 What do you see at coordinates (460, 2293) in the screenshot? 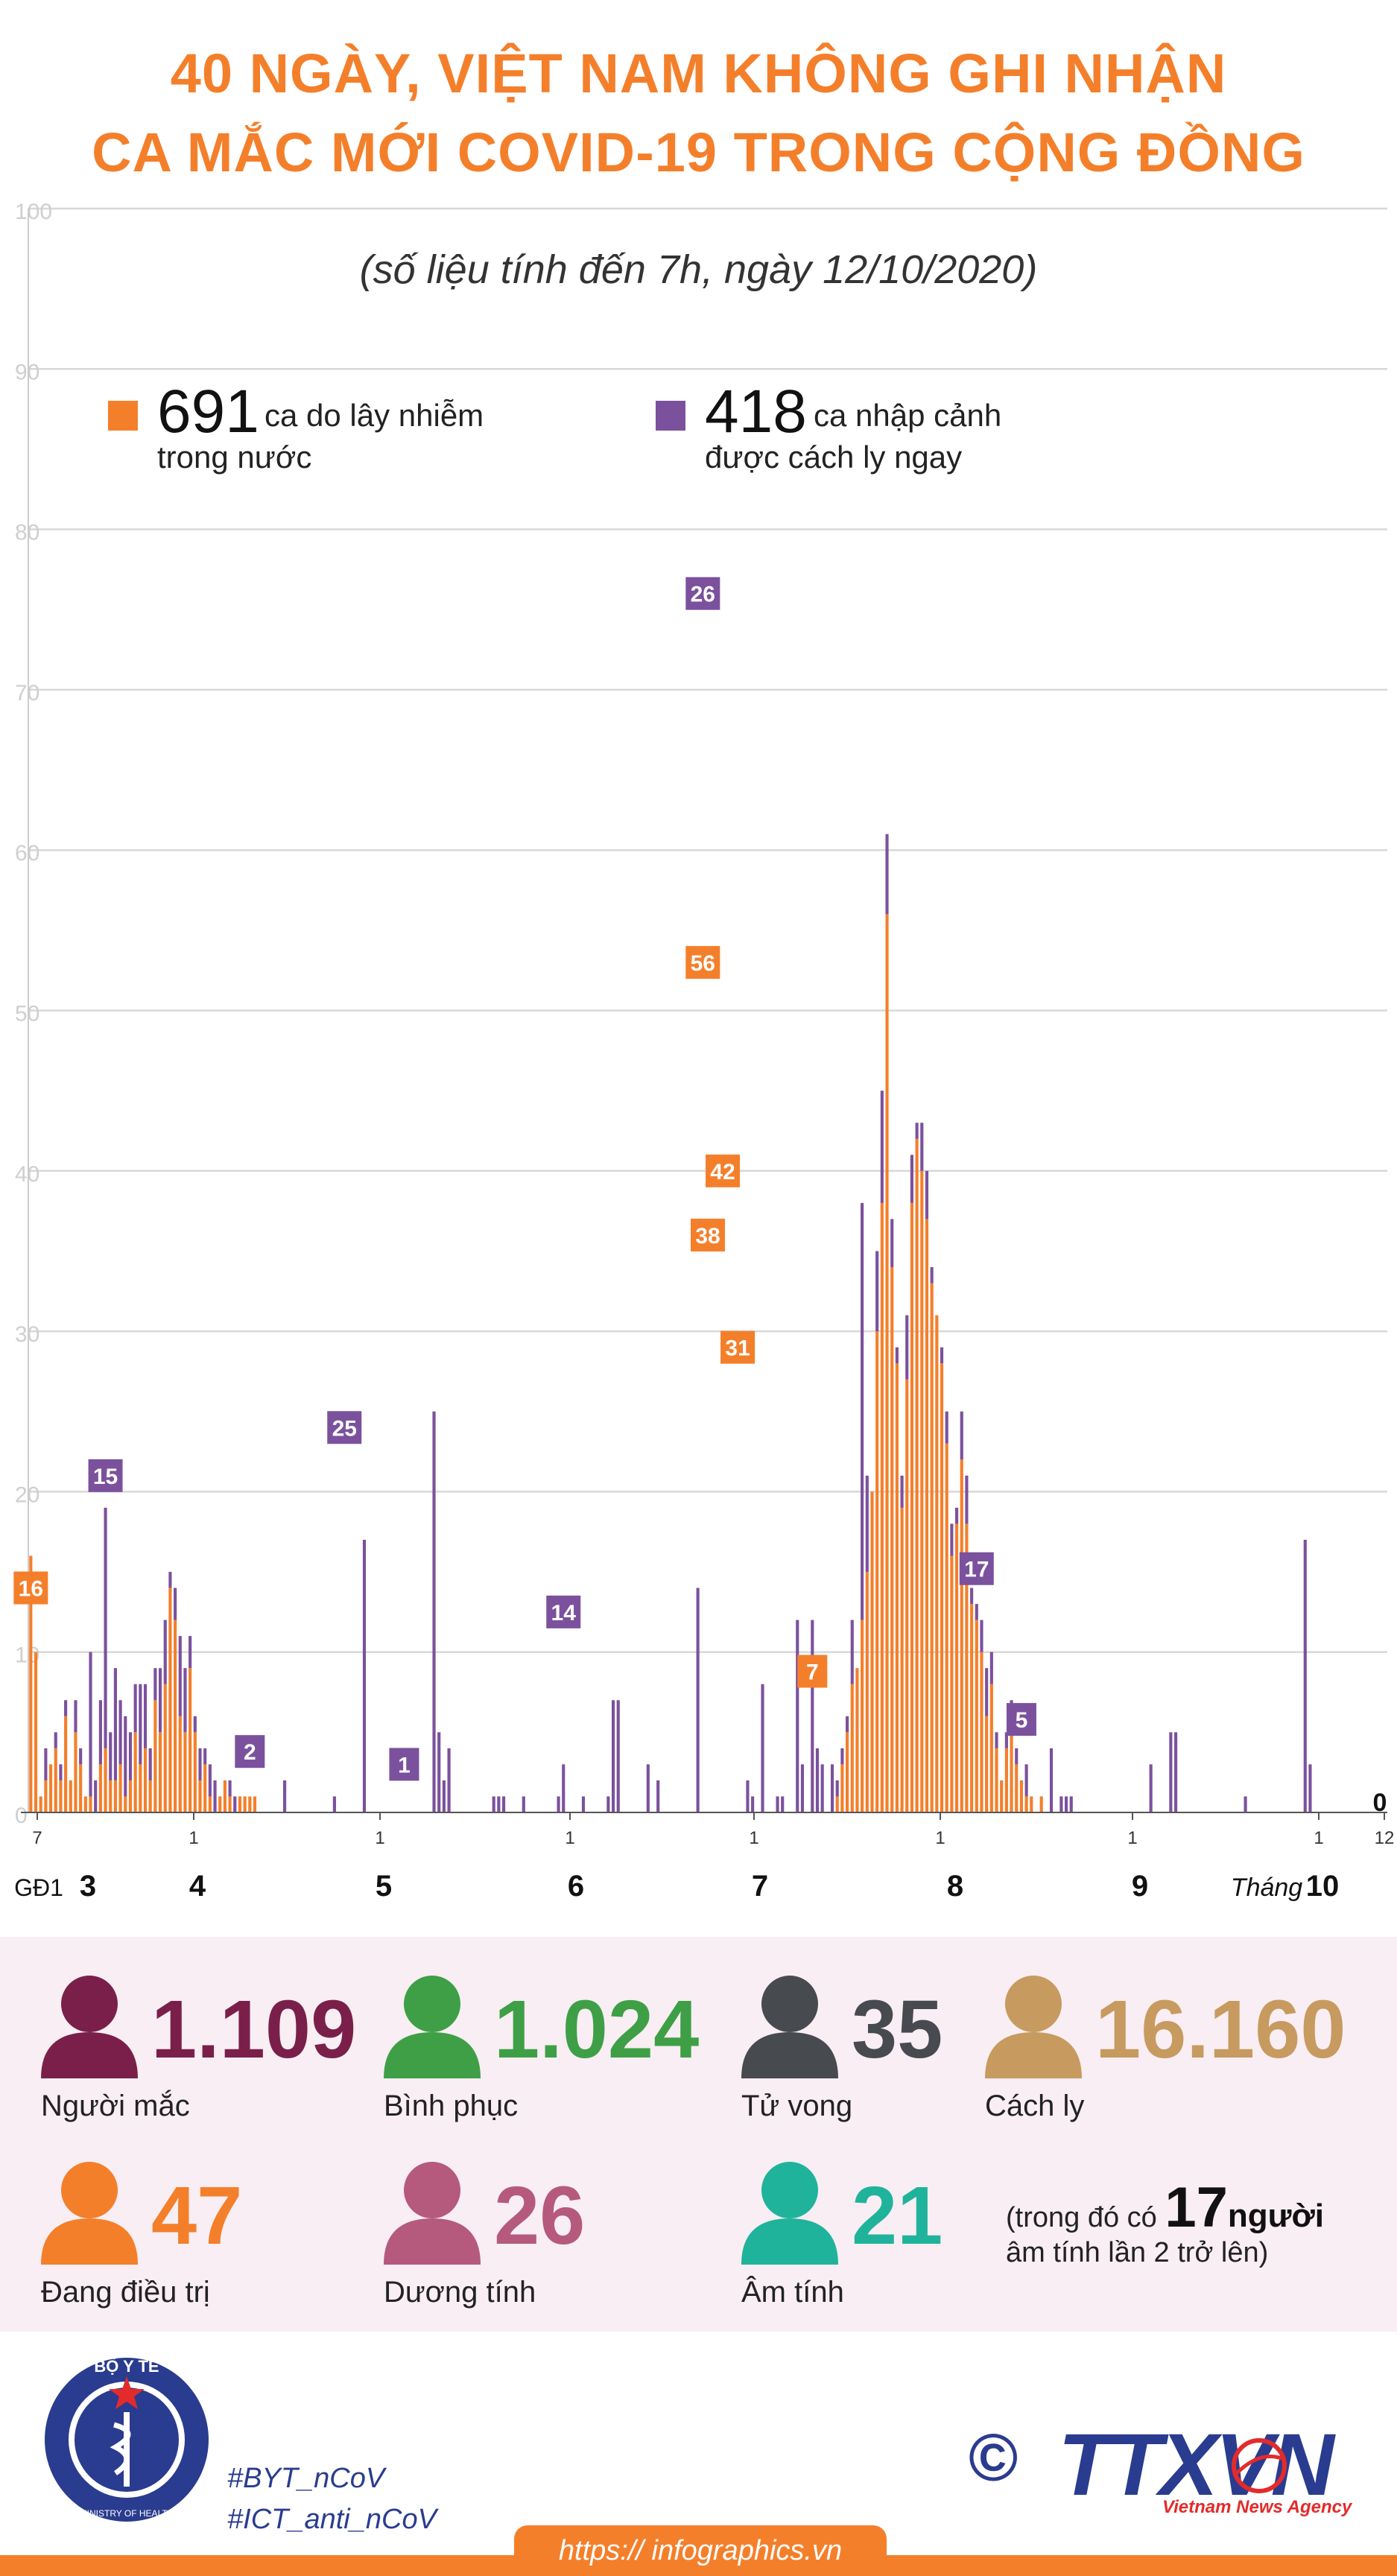
I see `stat-positive-label: Dương tính` at bounding box center [460, 2293].